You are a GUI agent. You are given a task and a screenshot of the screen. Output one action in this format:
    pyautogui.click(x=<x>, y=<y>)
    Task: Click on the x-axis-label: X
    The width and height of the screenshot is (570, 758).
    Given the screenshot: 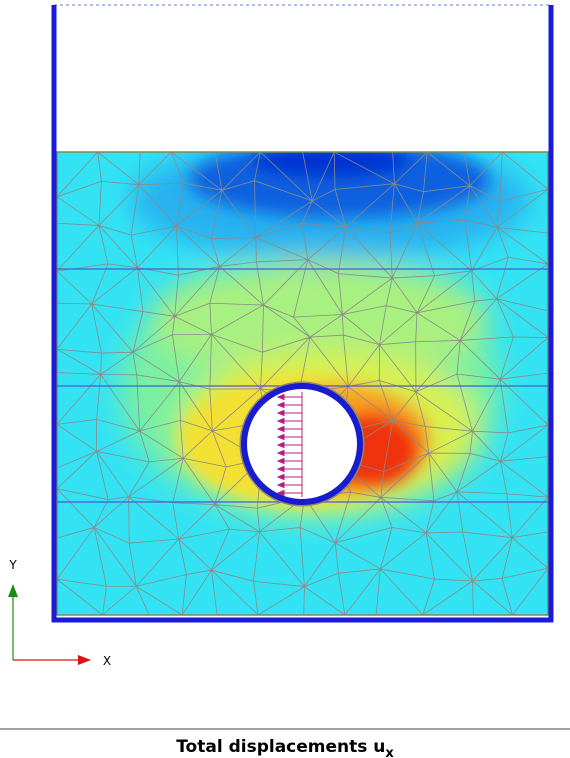 What is the action you would take?
    pyautogui.click(x=107, y=661)
    